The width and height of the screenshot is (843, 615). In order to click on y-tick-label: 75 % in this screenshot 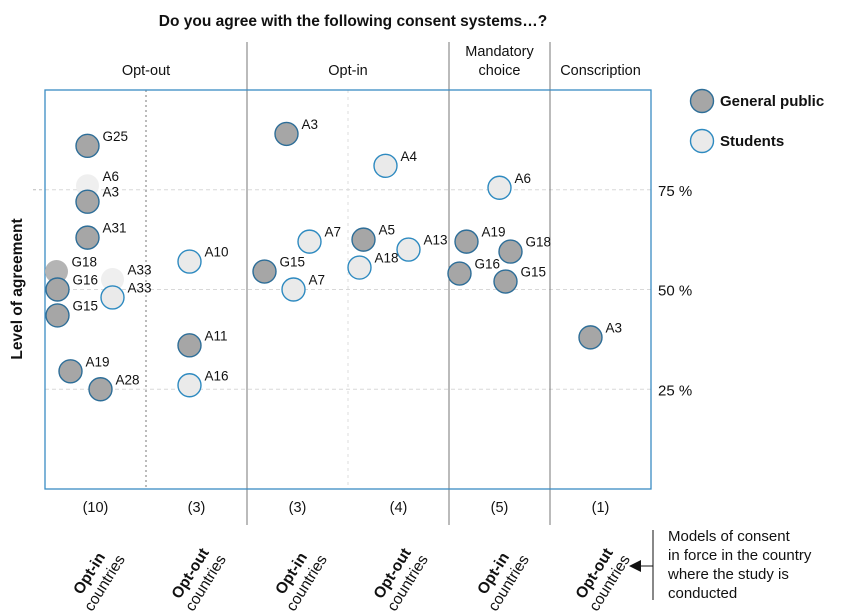, I will do `click(675, 191)`.